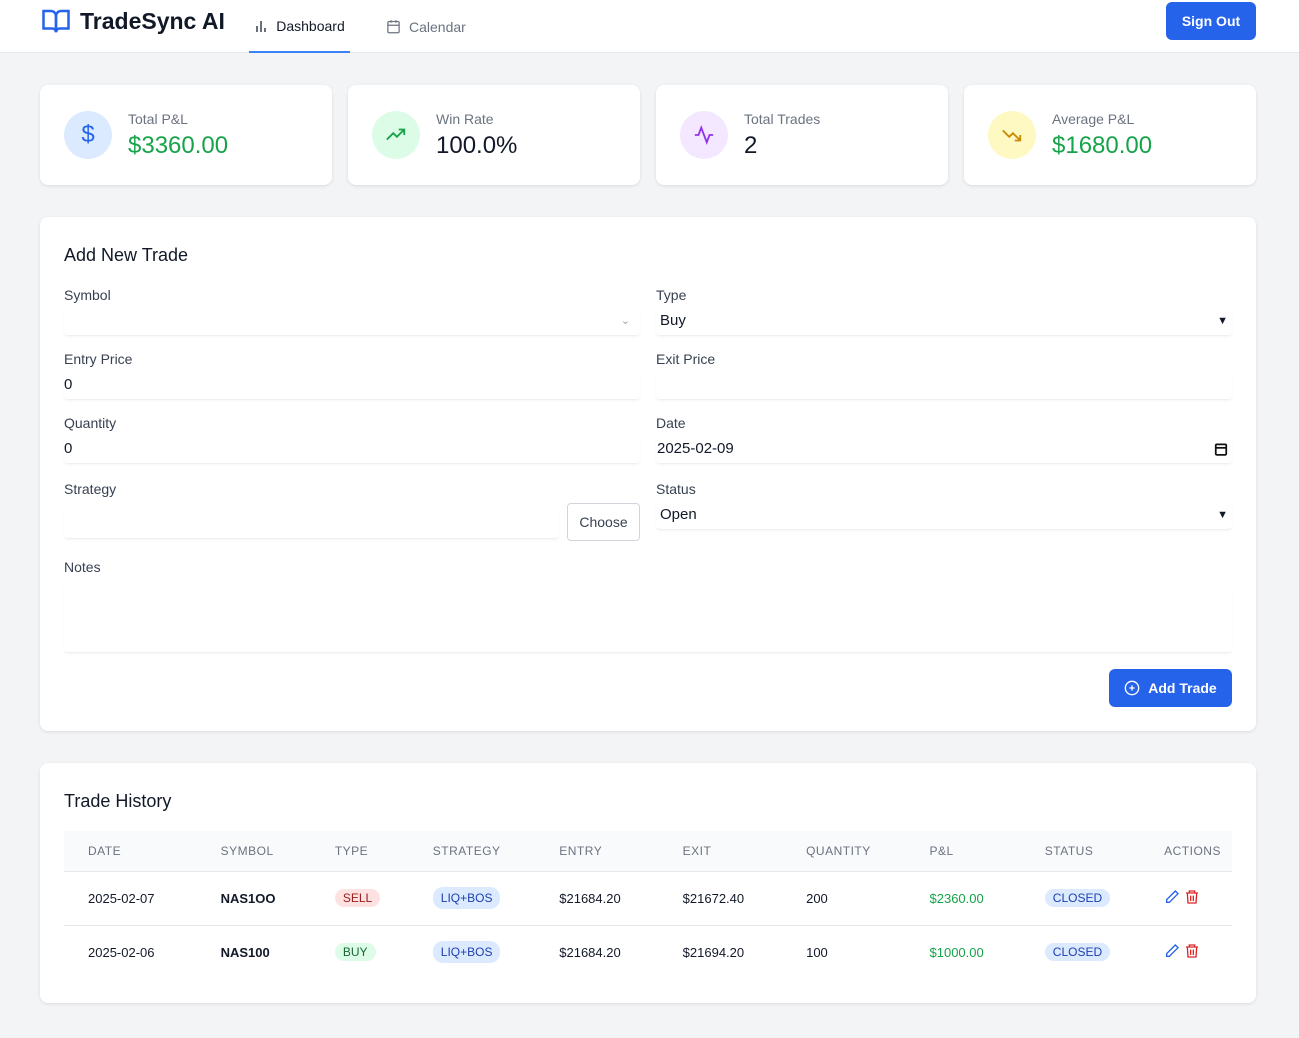  What do you see at coordinates (1080, 851) in the screenshot?
I see `column-header: STATUS` at bounding box center [1080, 851].